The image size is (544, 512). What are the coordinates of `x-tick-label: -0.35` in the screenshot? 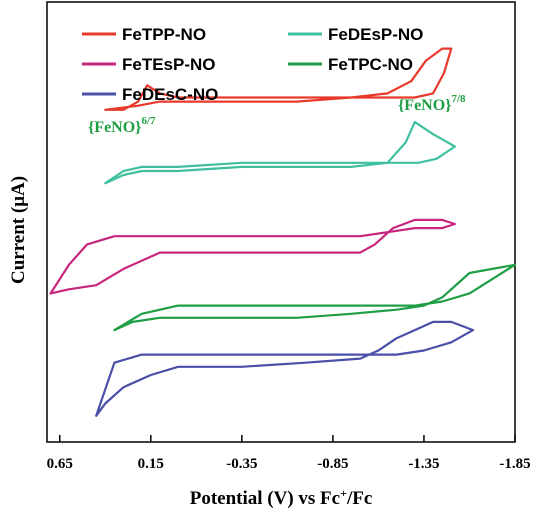 It's located at (241, 464).